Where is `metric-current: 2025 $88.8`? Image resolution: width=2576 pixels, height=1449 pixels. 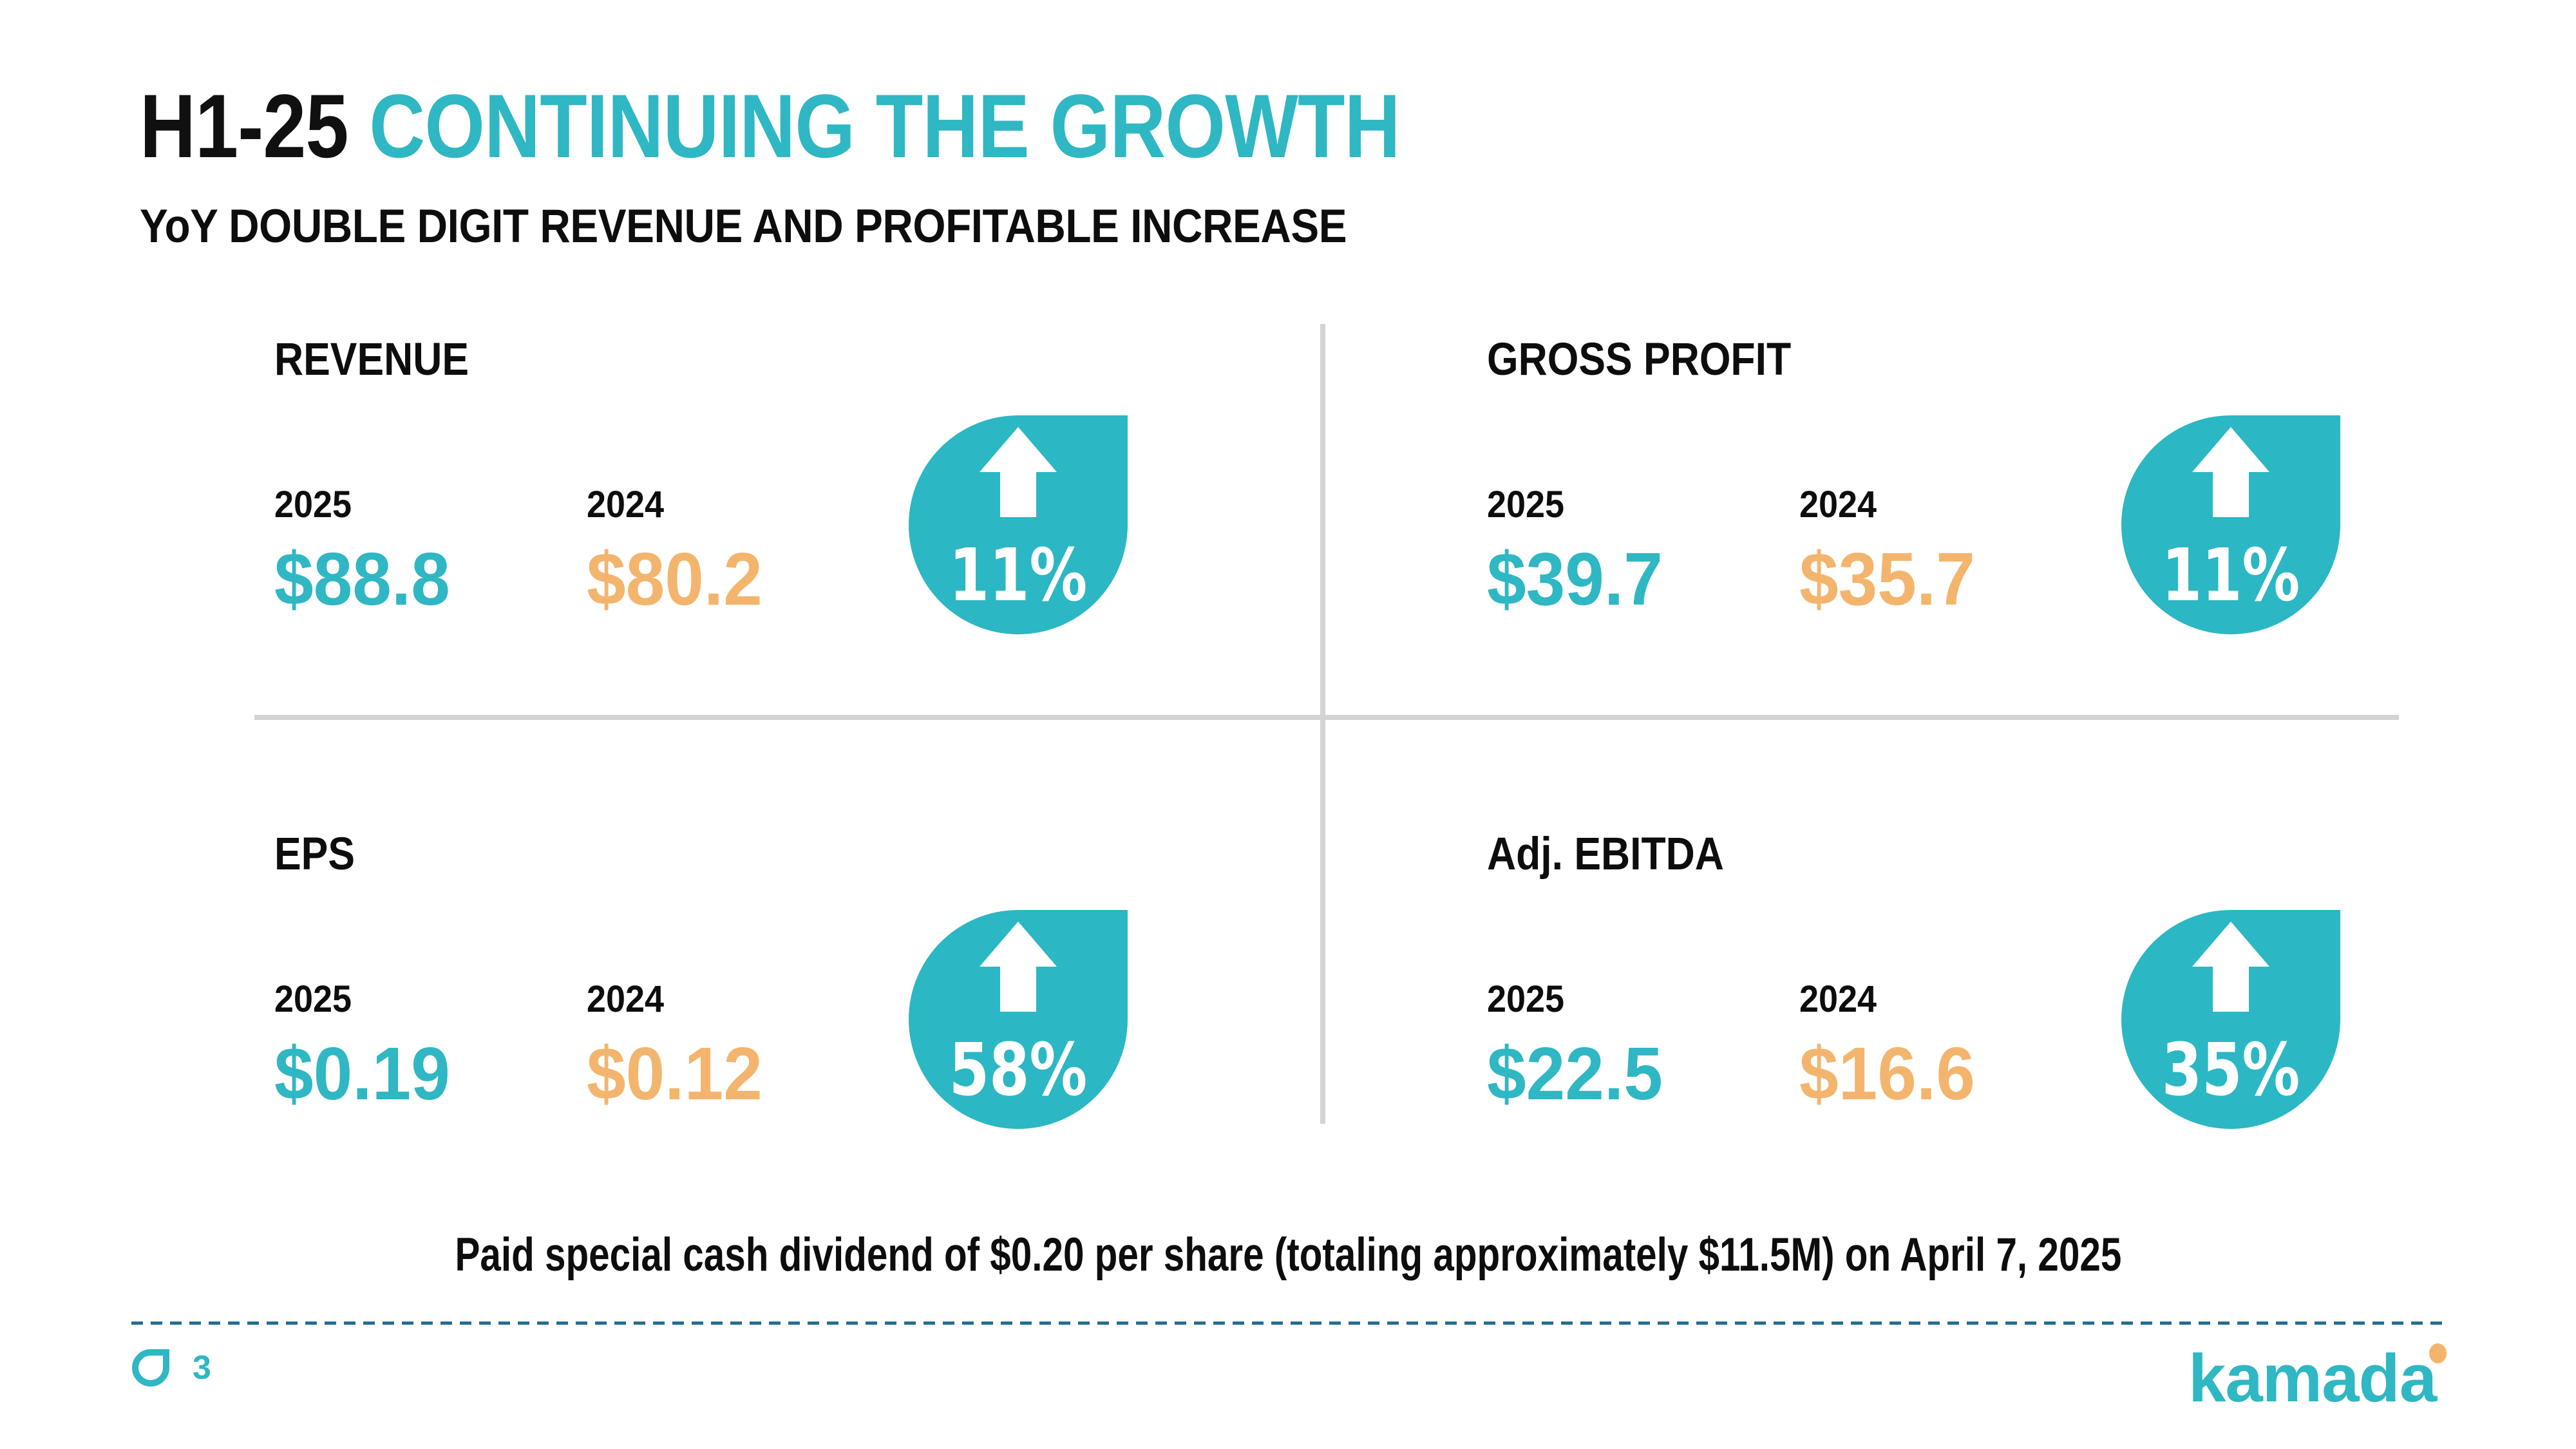 metric-current: 2025 $88.8 is located at coordinates (426, 524).